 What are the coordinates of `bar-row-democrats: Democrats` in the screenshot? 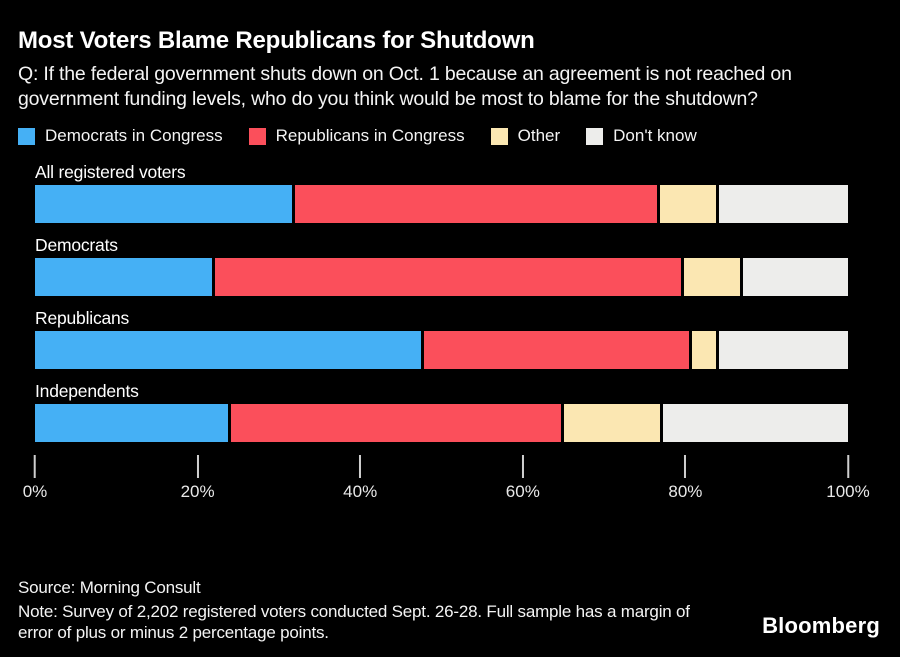 It's located at (441, 266).